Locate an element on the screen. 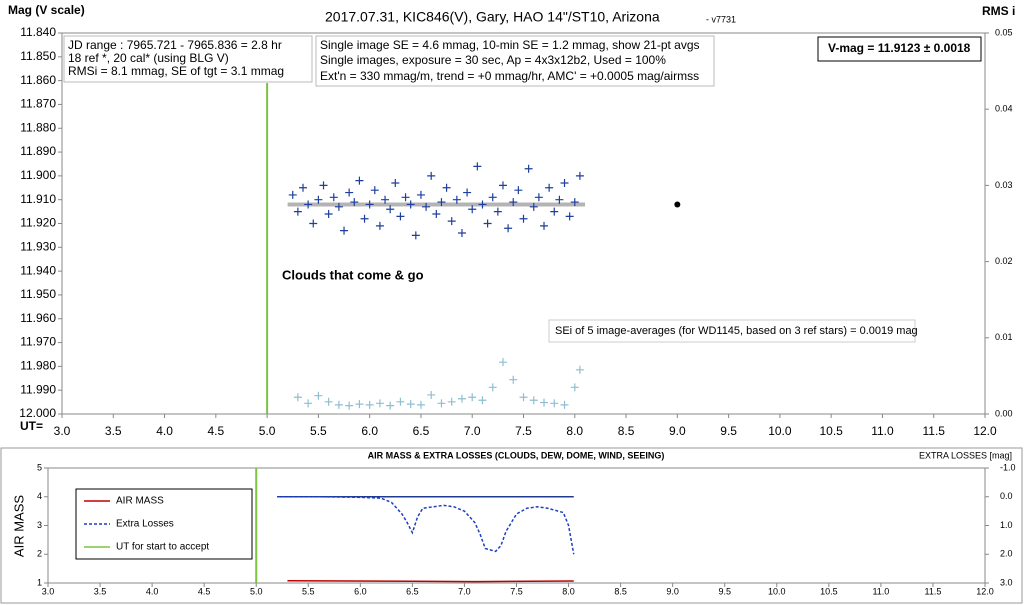  y-tick-label: 11.910 is located at coordinates (38, 199).